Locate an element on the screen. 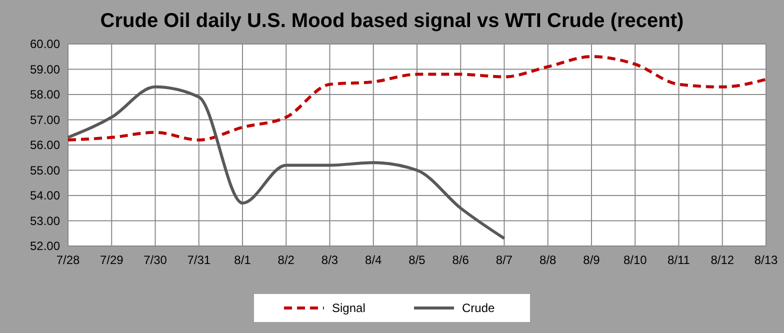 This screenshot has height=333, width=784. x-tick-label: 8/1 is located at coordinates (243, 260).